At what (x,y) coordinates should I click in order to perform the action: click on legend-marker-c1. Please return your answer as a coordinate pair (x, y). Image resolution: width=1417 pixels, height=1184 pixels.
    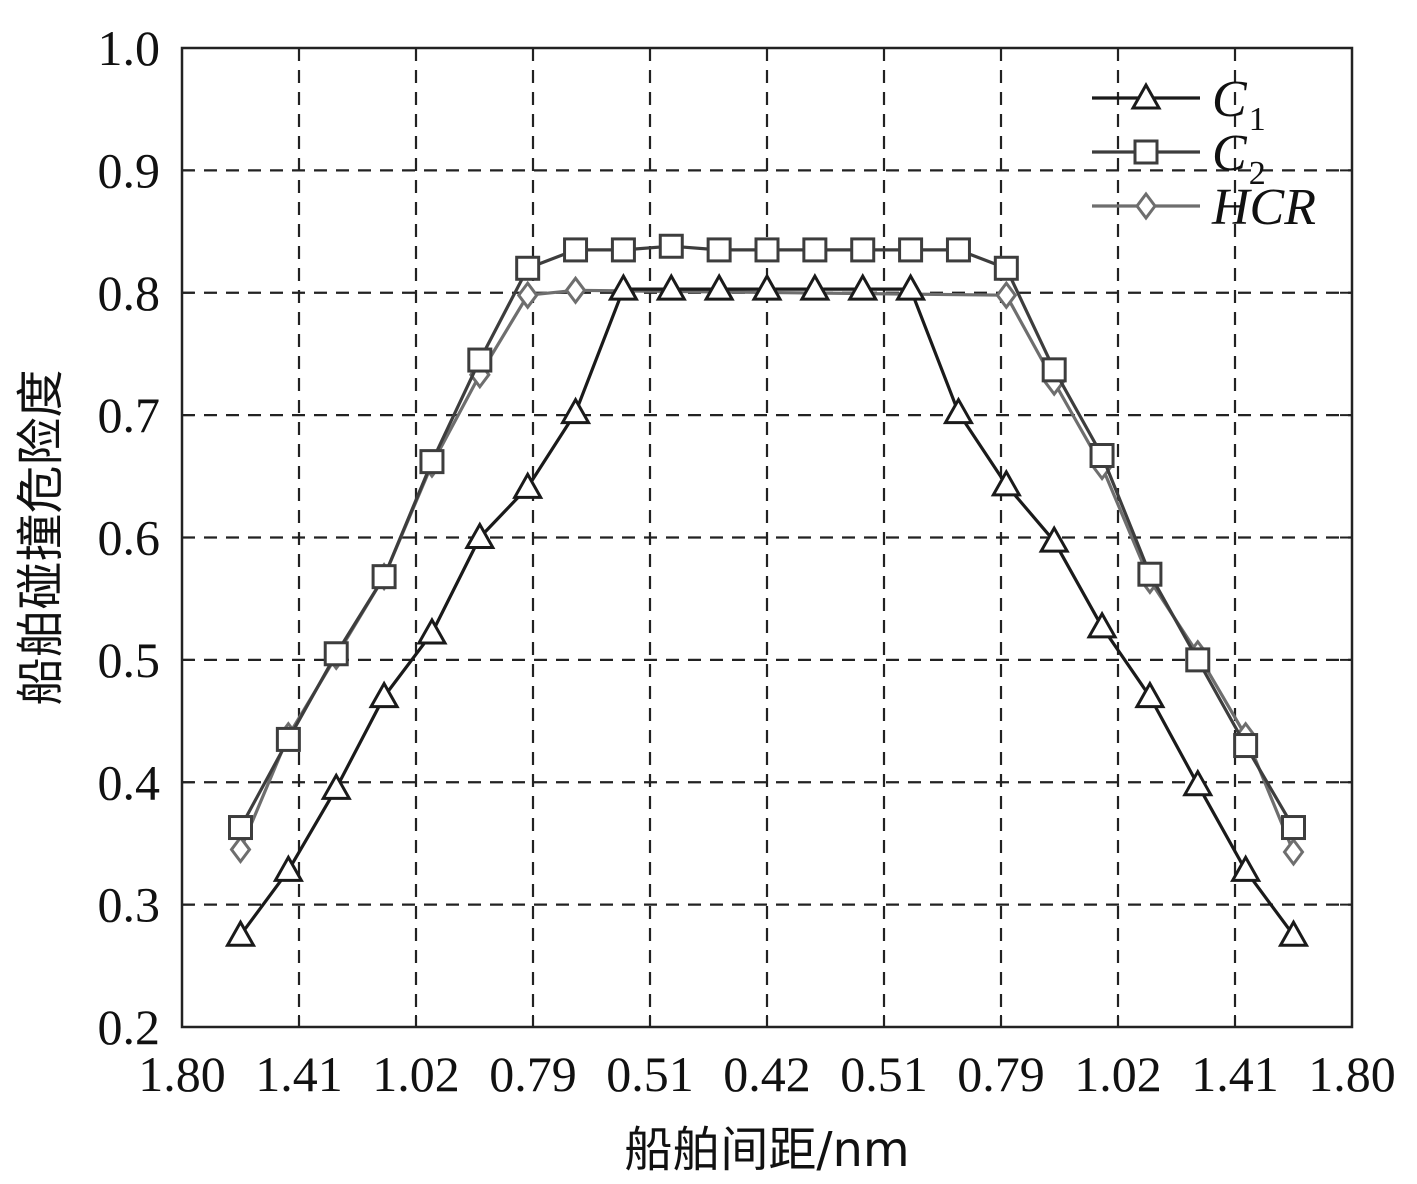
    Looking at the image, I should click on (1146, 95).